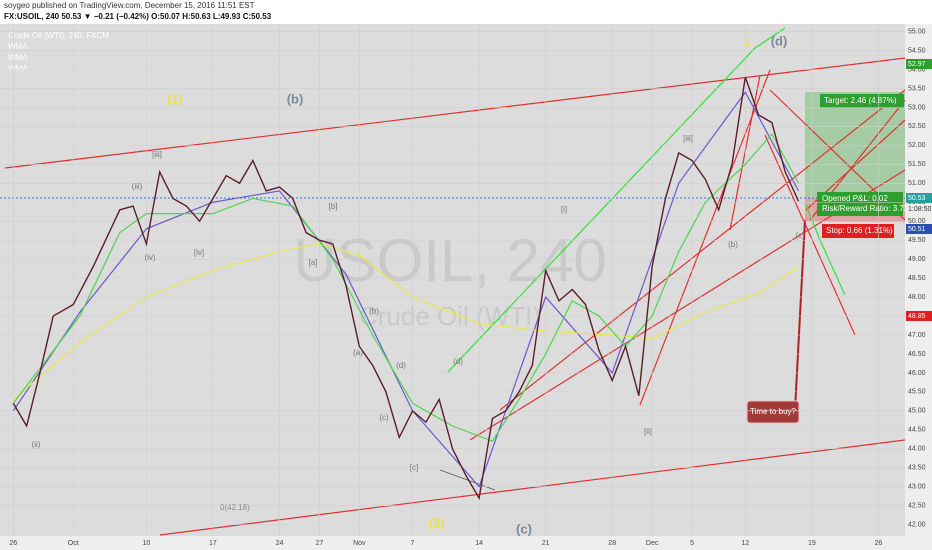  What do you see at coordinates (58, 35) in the screenshot?
I see `legend-main: Crude Oil (WTI), 240, FXCM` at bounding box center [58, 35].